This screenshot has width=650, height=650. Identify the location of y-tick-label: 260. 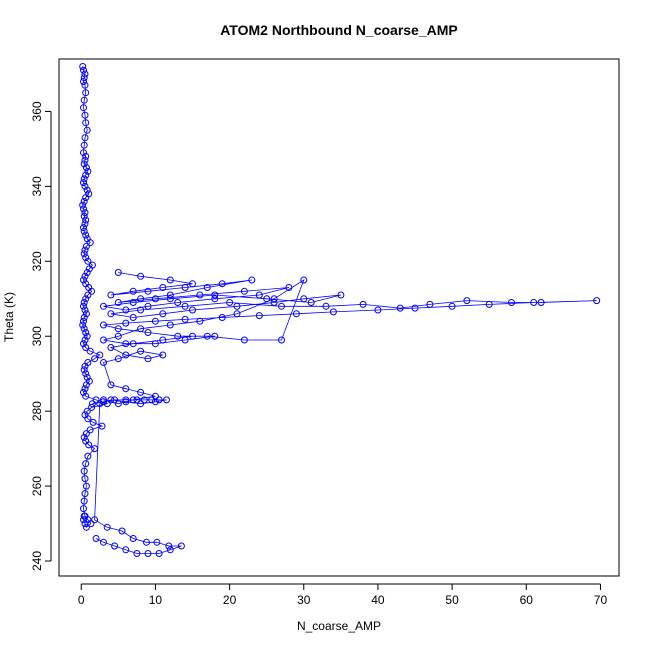
(37, 486).